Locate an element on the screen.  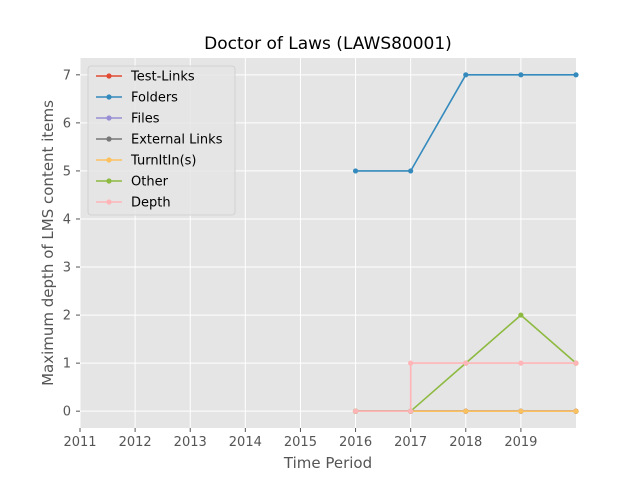
x-tick-label: 2011 is located at coordinates (79, 442).